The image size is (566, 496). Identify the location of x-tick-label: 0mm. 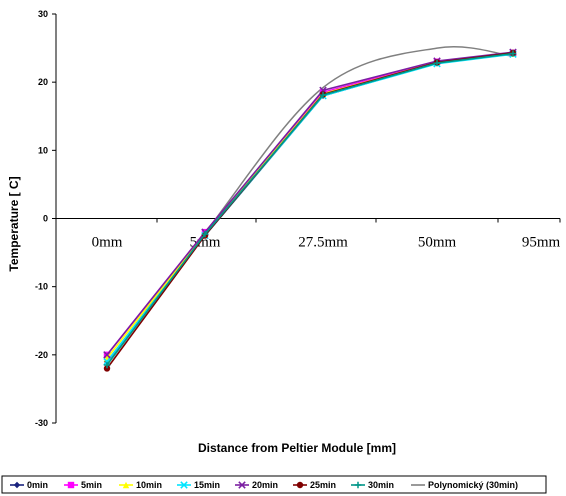
(107, 243).